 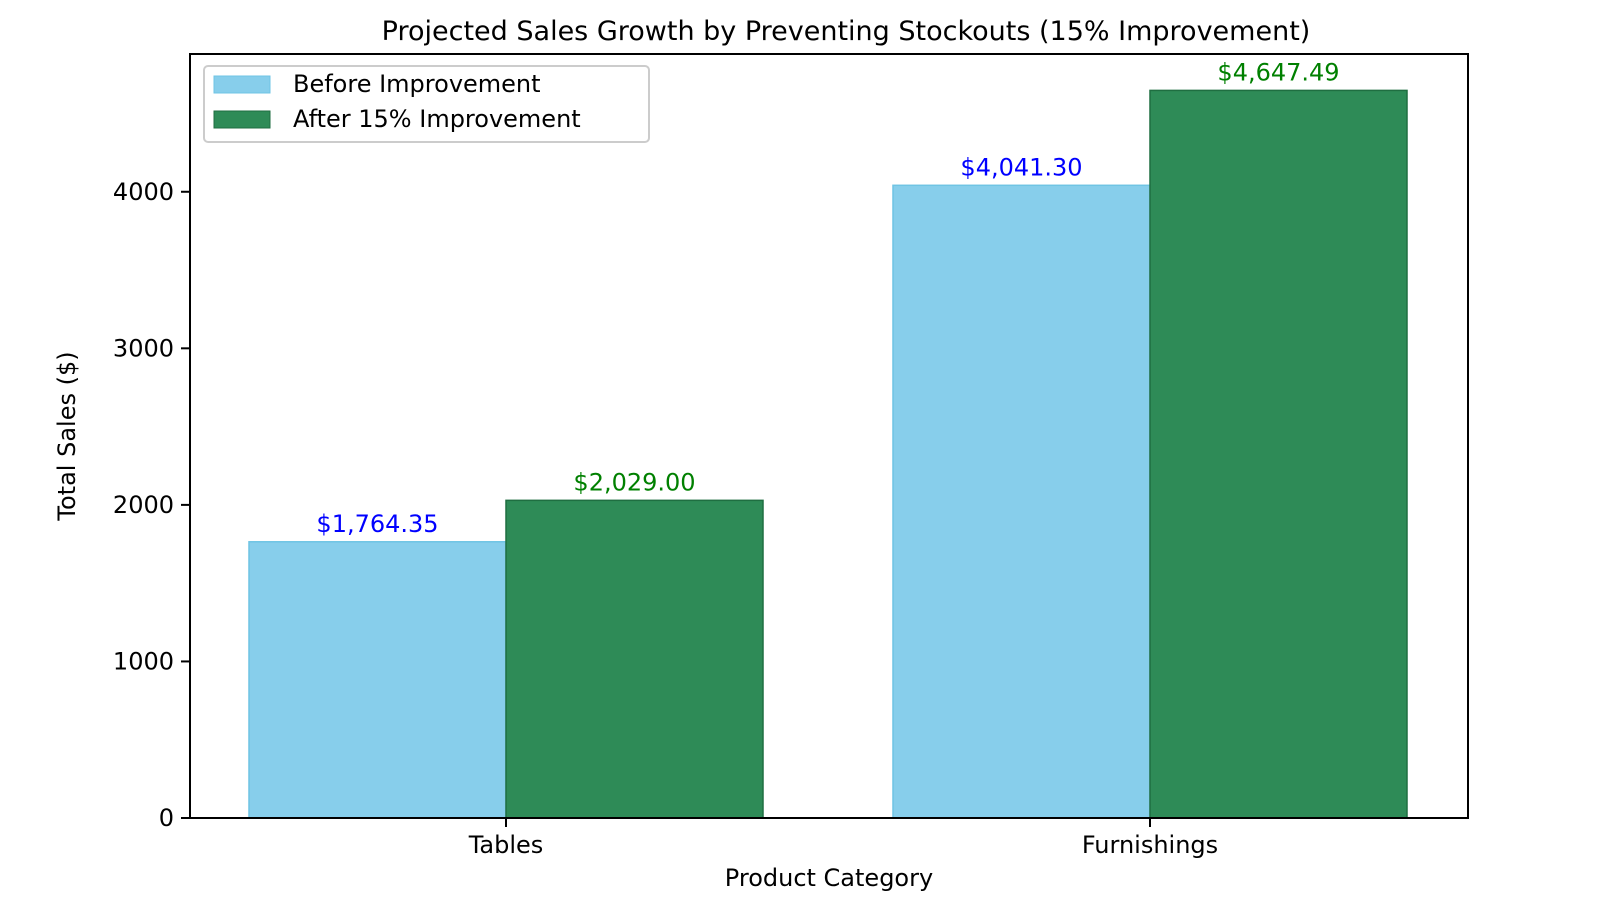 I want to click on x-axis: Tables Furnishings, so click(x=843, y=838).